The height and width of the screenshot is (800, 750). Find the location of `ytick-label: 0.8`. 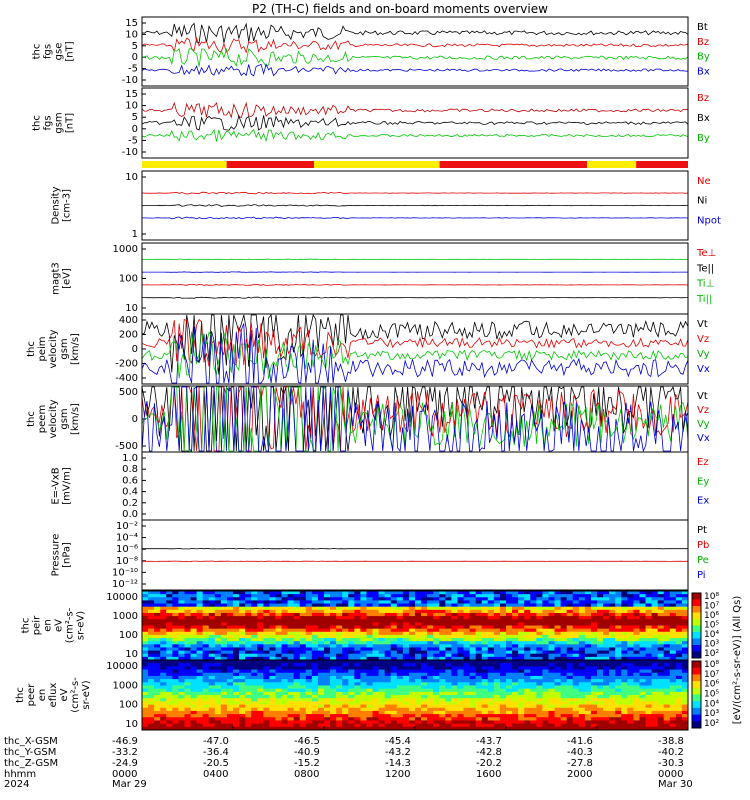

ytick-label: 0.8 is located at coordinates (130, 469).